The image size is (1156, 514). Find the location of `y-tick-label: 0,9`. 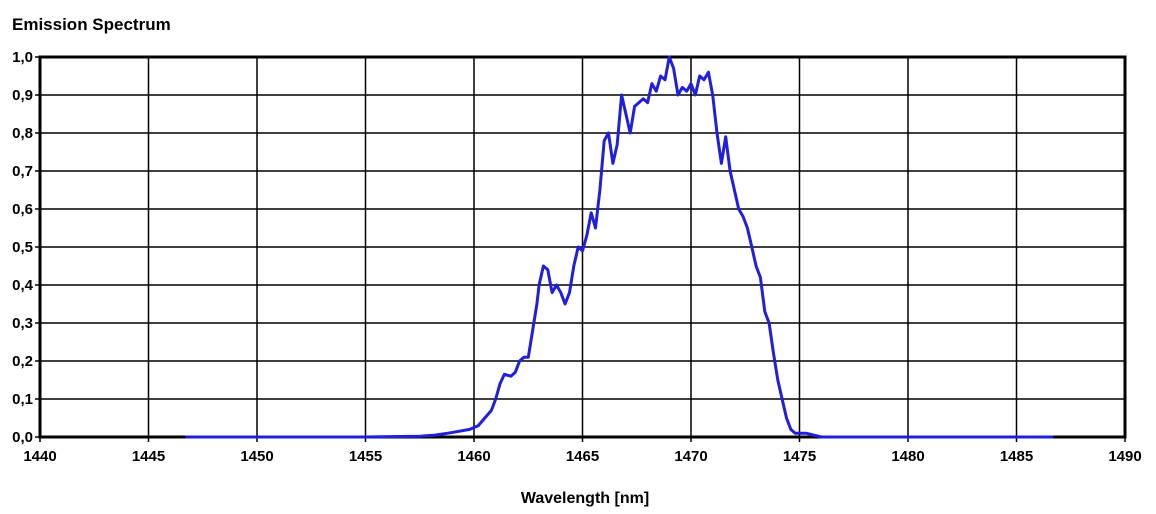

y-tick-label: 0,9 is located at coordinates (22, 95).